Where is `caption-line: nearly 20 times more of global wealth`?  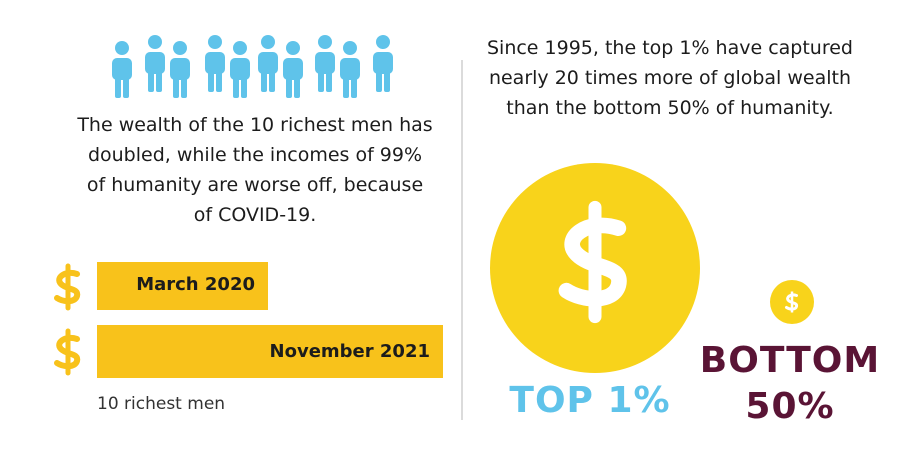
caption-line: nearly 20 times more of global wealth is located at coordinates (670, 78).